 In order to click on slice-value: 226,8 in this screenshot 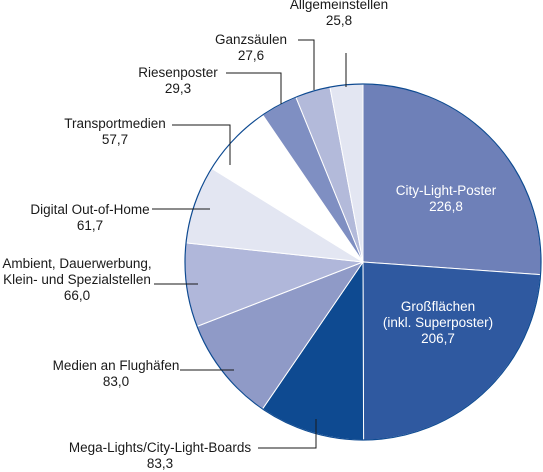, I will do `click(446, 206)`.